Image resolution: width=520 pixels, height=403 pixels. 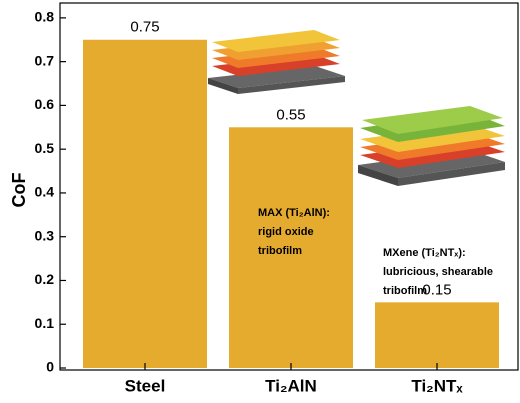 What do you see at coordinates (276, 62) in the screenshot?
I see `illustration-max` at bounding box center [276, 62].